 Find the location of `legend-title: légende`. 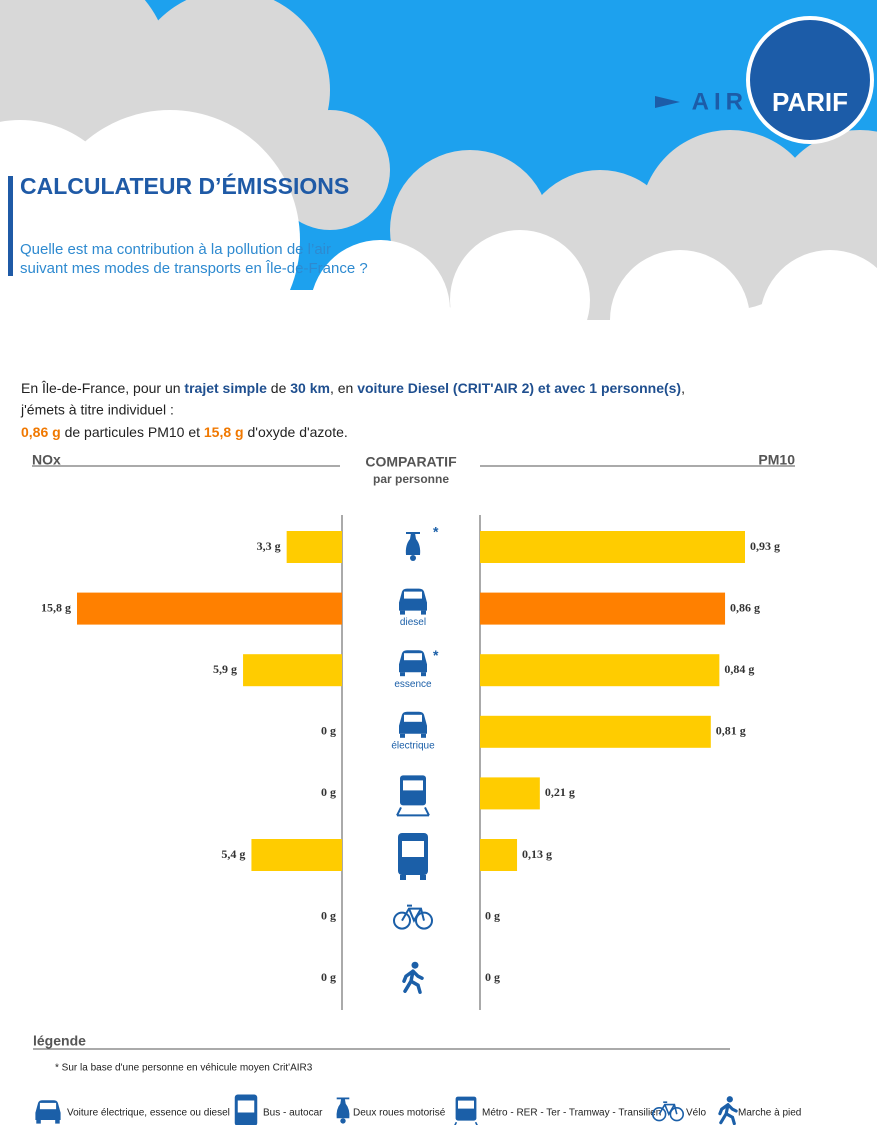

legend-title: légende is located at coordinates (59, 1041).